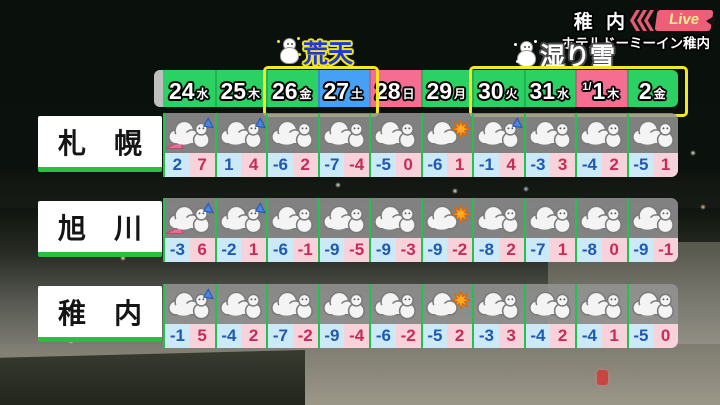 This screenshot has height=405, width=720. What do you see at coordinates (159, 88) in the screenshot?
I see `date-row-left-cap` at bounding box center [159, 88].